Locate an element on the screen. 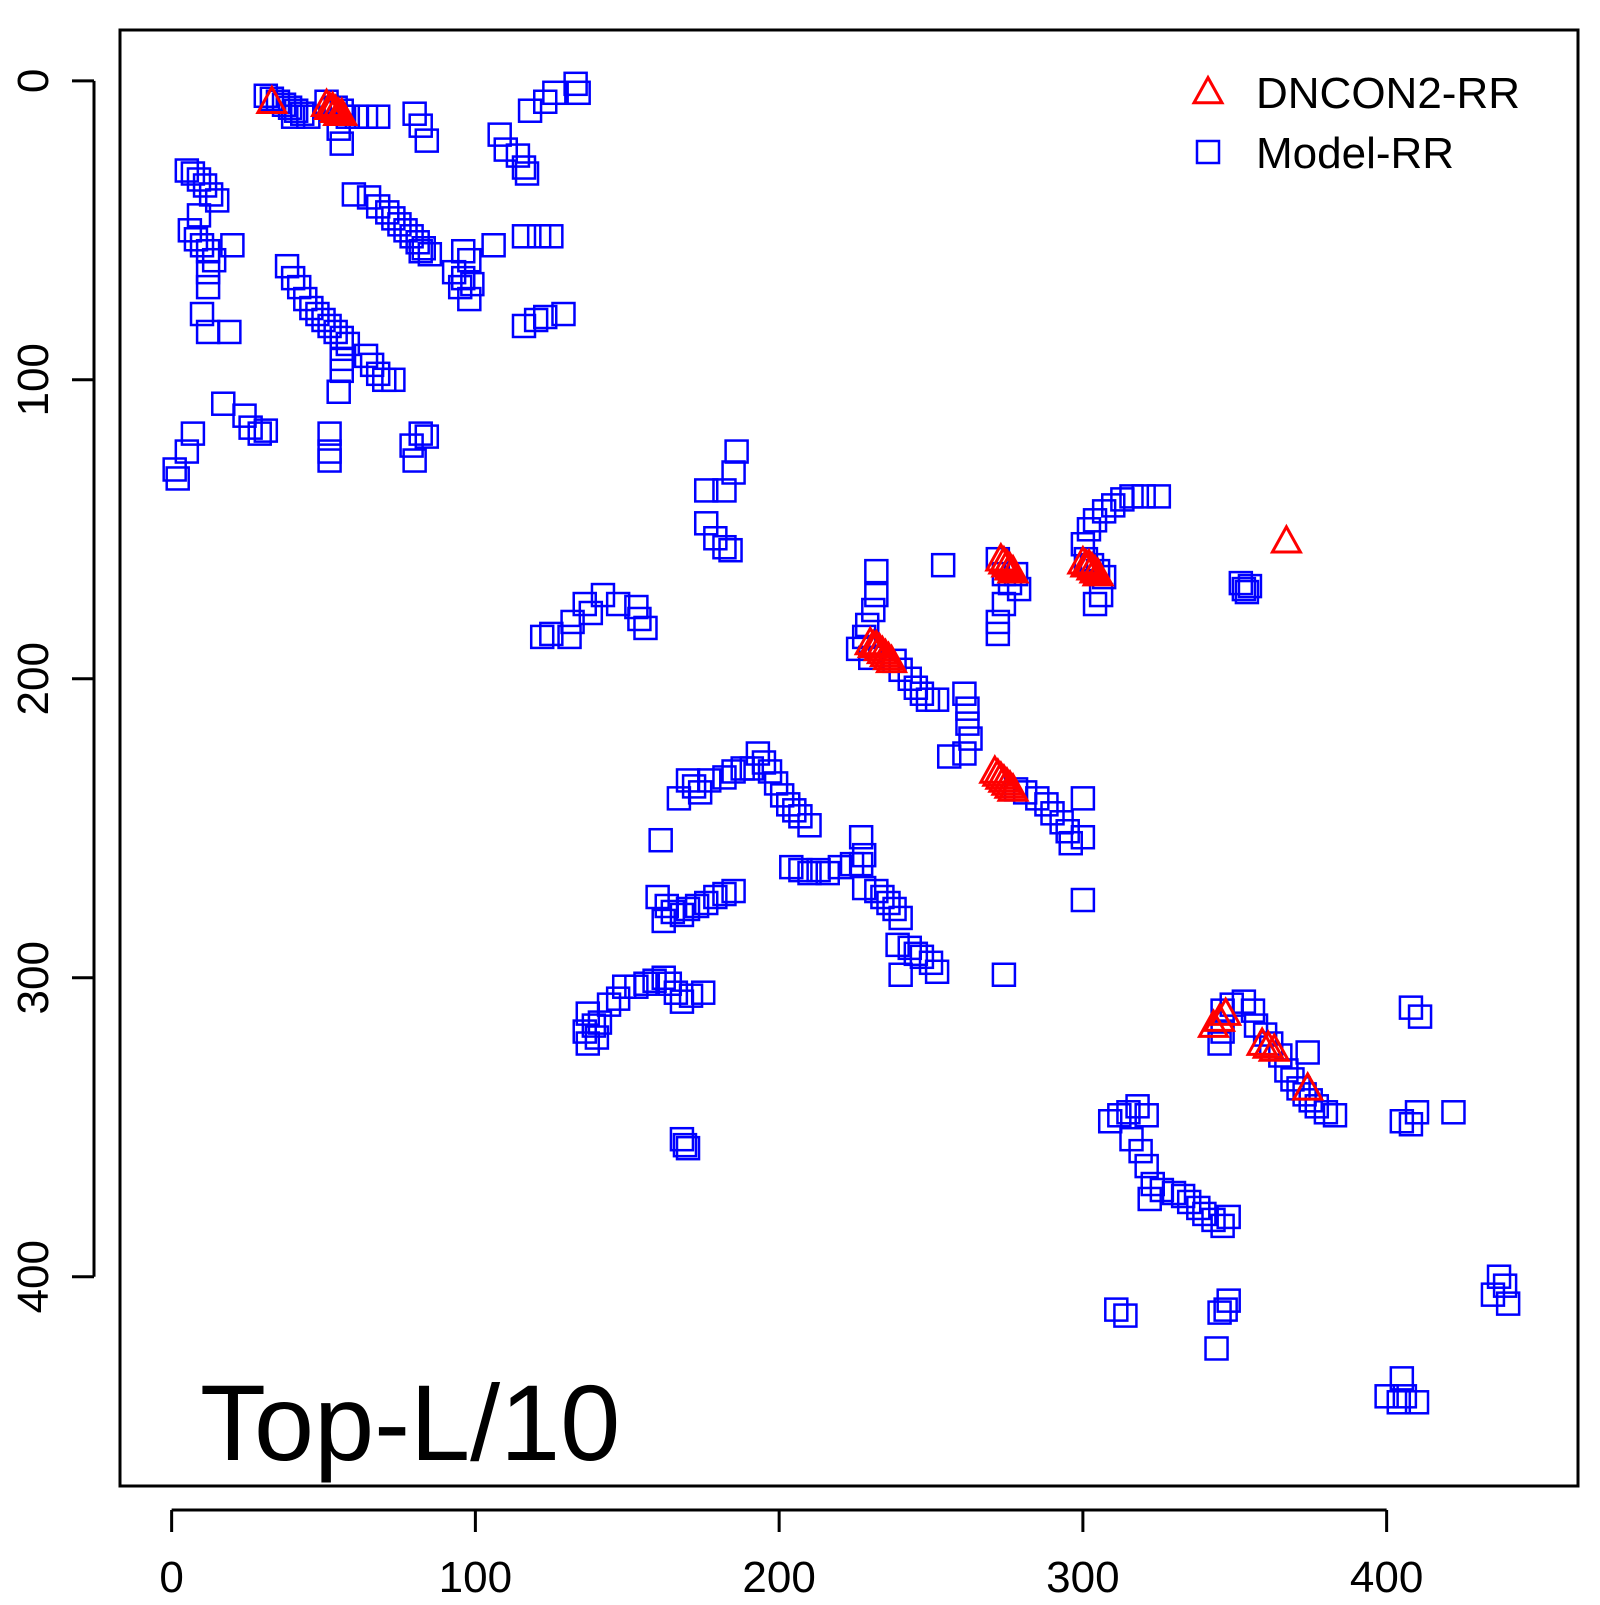 The image size is (1600, 1605). x-tick-label: 0 is located at coordinates (171, 1576).